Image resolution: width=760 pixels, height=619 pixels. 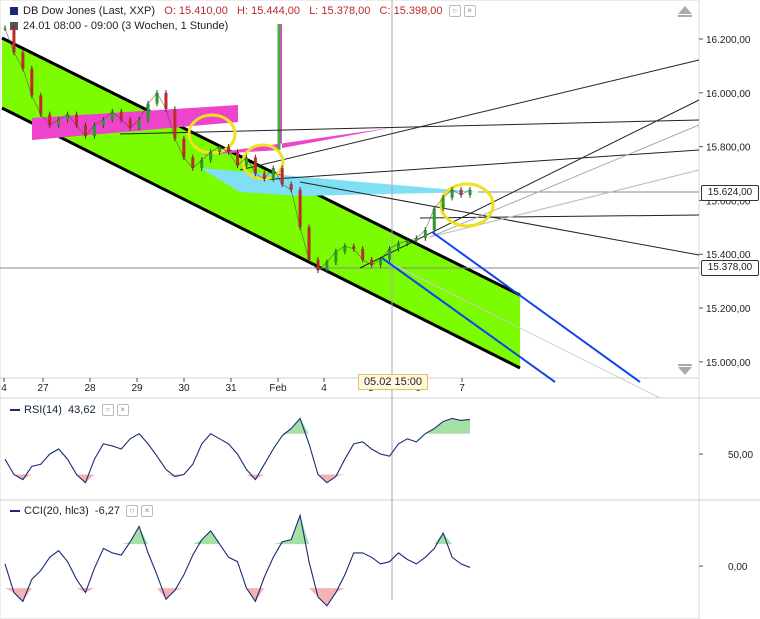 I want to click on close-value: C: 15.398,00, so click(x=411, y=11).